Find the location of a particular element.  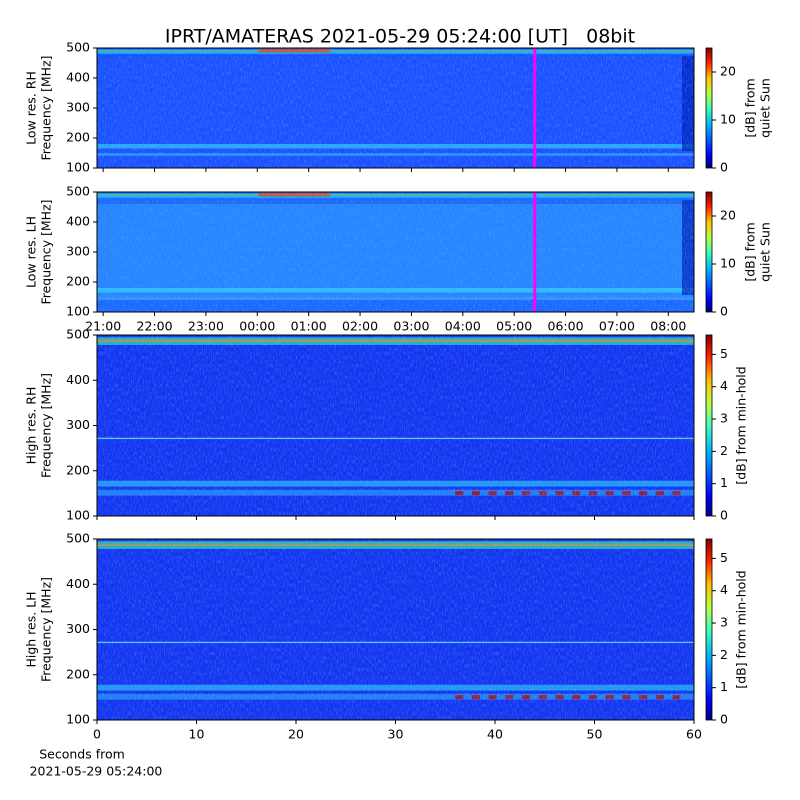

x-tick-label: 02:00 is located at coordinates (360, 326).